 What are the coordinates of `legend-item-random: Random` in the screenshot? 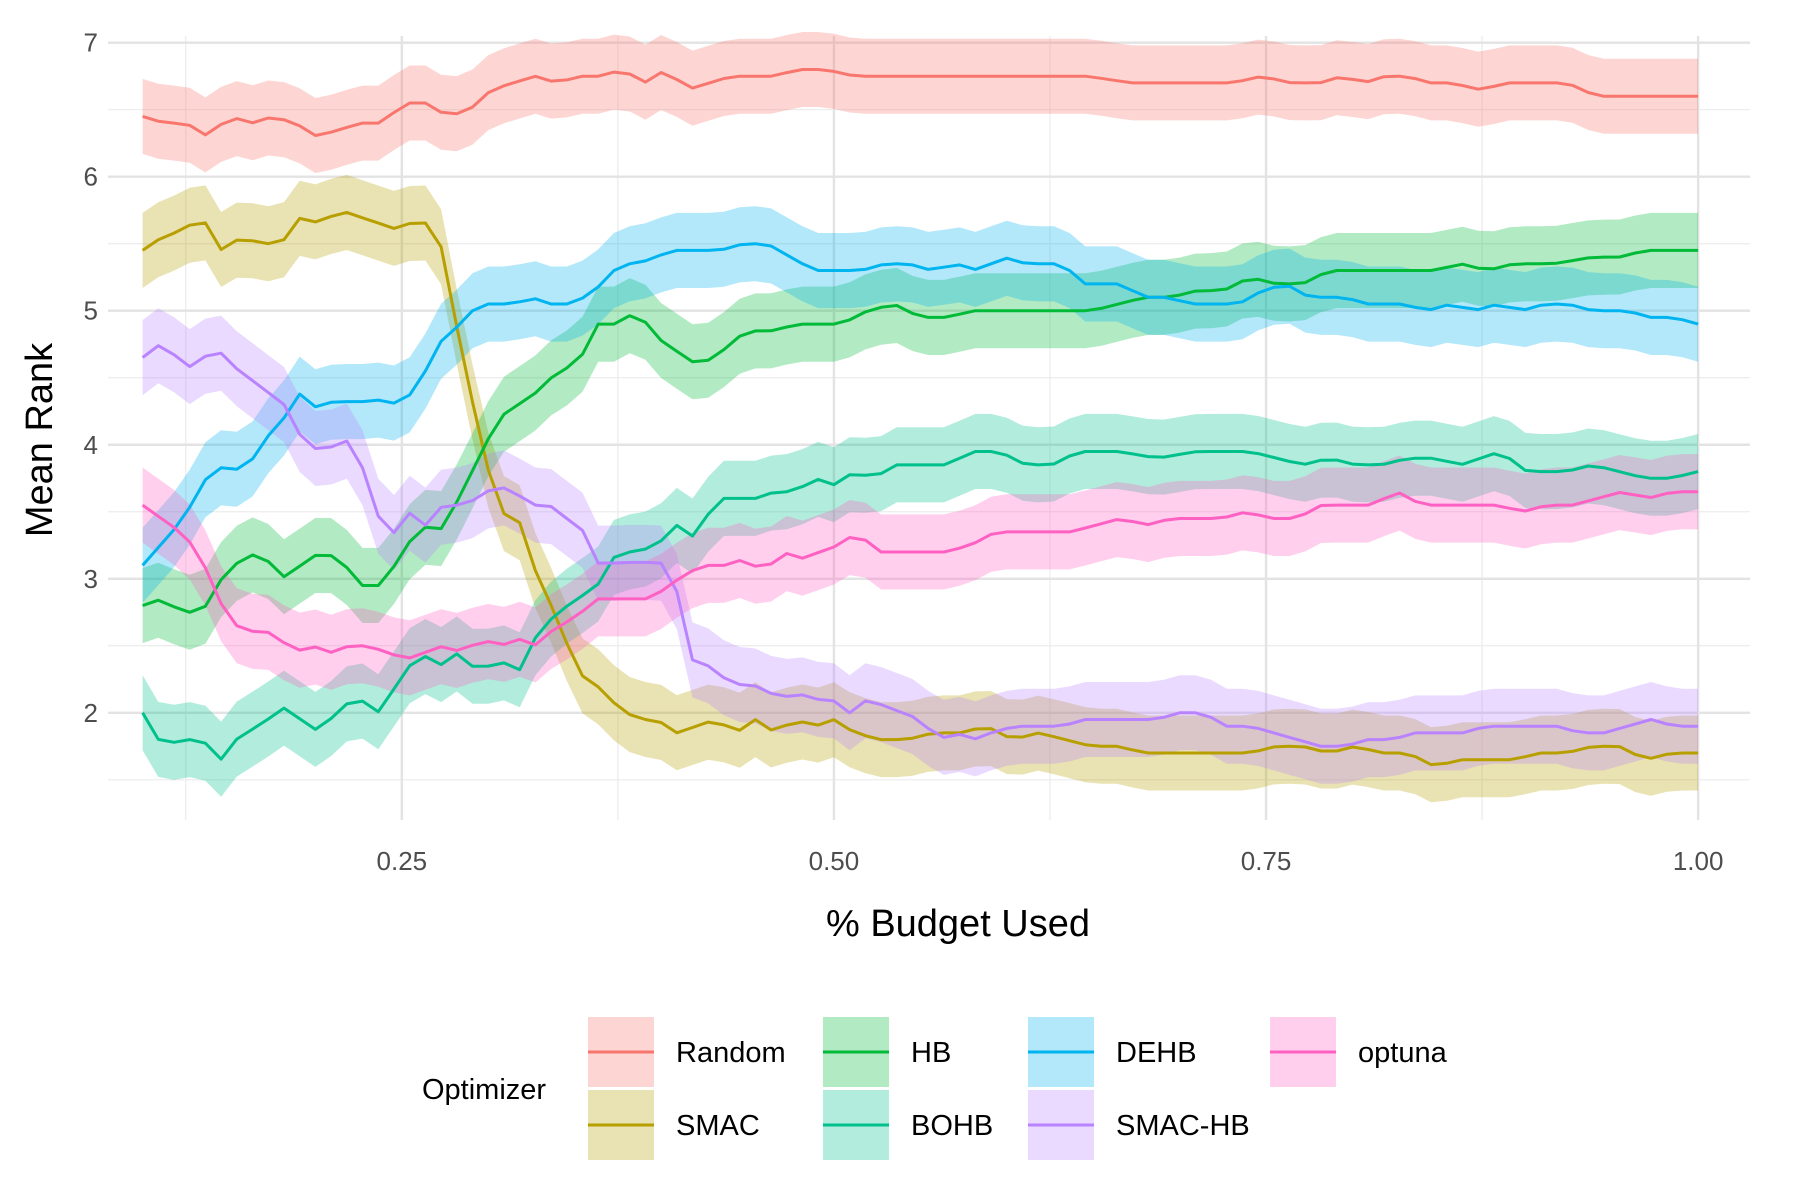 It's located at (687, 1052).